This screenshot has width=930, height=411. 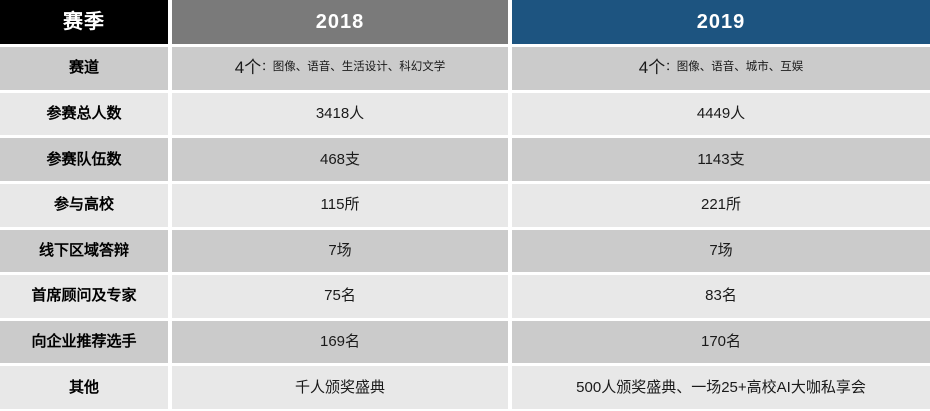 What do you see at coordinates (84, 296) in the screenshot?
I see `row-label-advisors: 首席顾问及专家` at bounding box center [84, 296].